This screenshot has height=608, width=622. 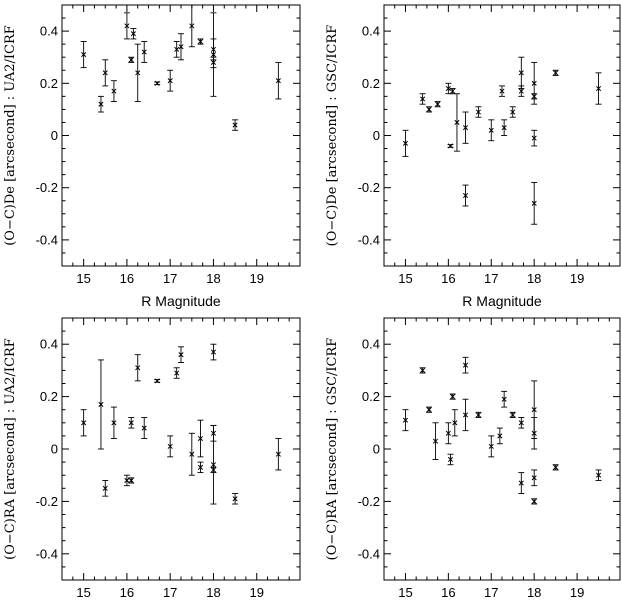 I want to click on y-tick-label: 0, so click(x=54, y=449).